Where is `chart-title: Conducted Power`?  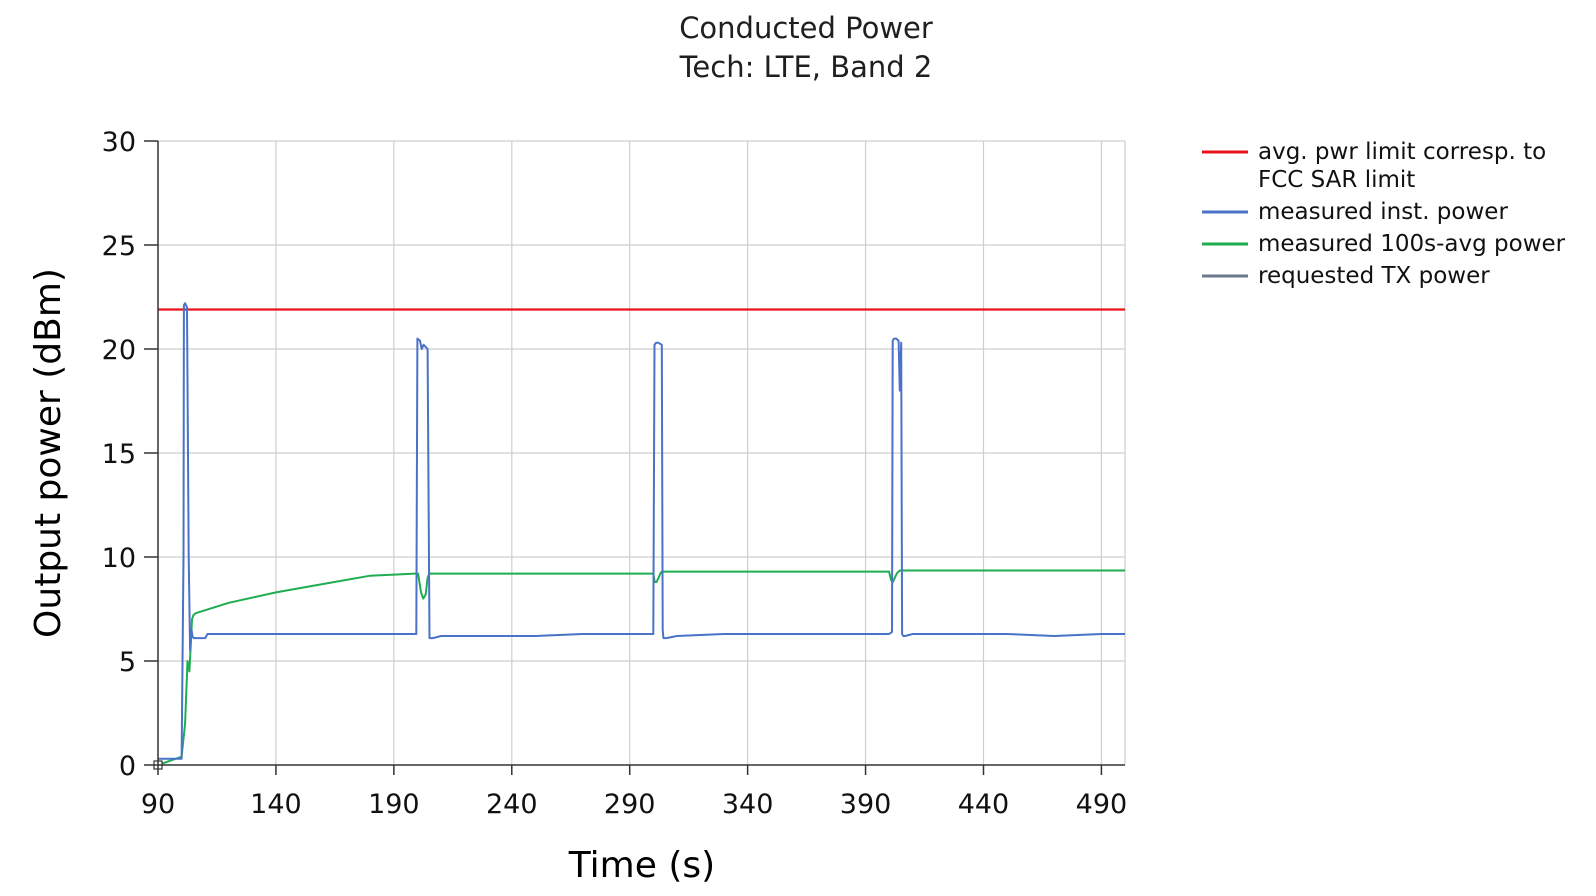
chart-title: Conducted Power is located at coordinates (806, 28).